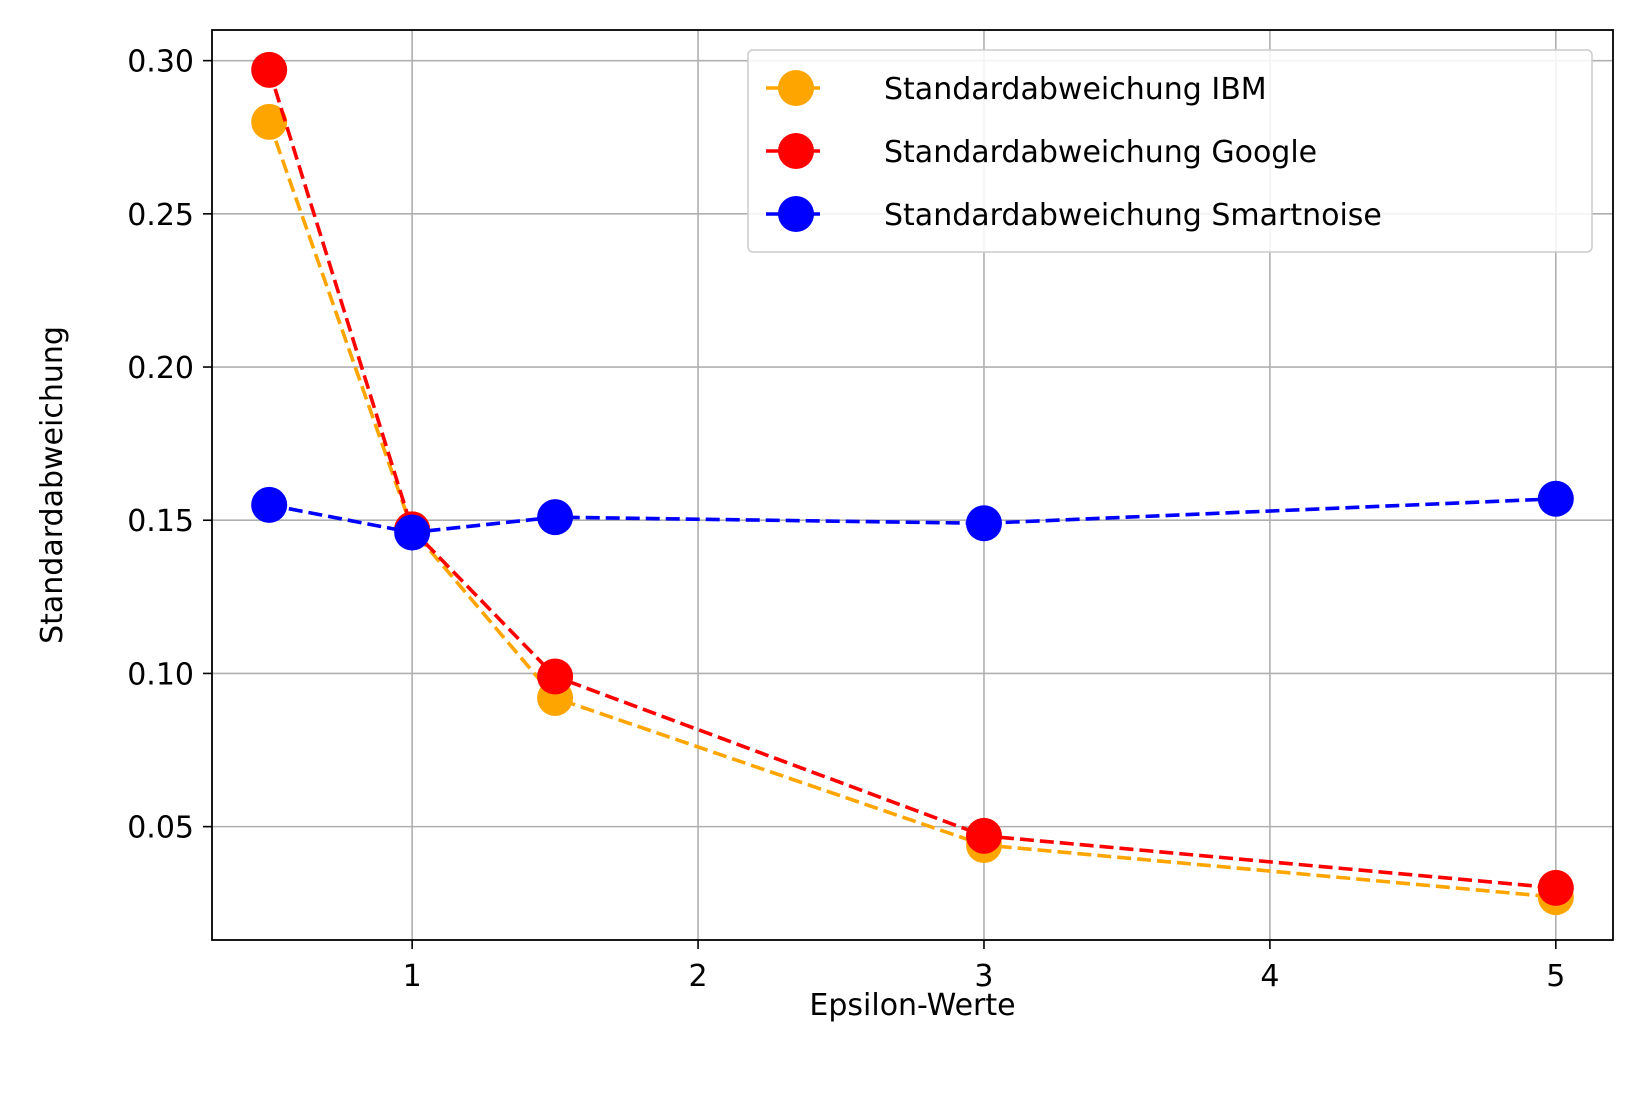 The height and width of the screenshot is (1095, 1635). I want to click on legend-label: Standardabweichung IBM, so click(1075, 89).